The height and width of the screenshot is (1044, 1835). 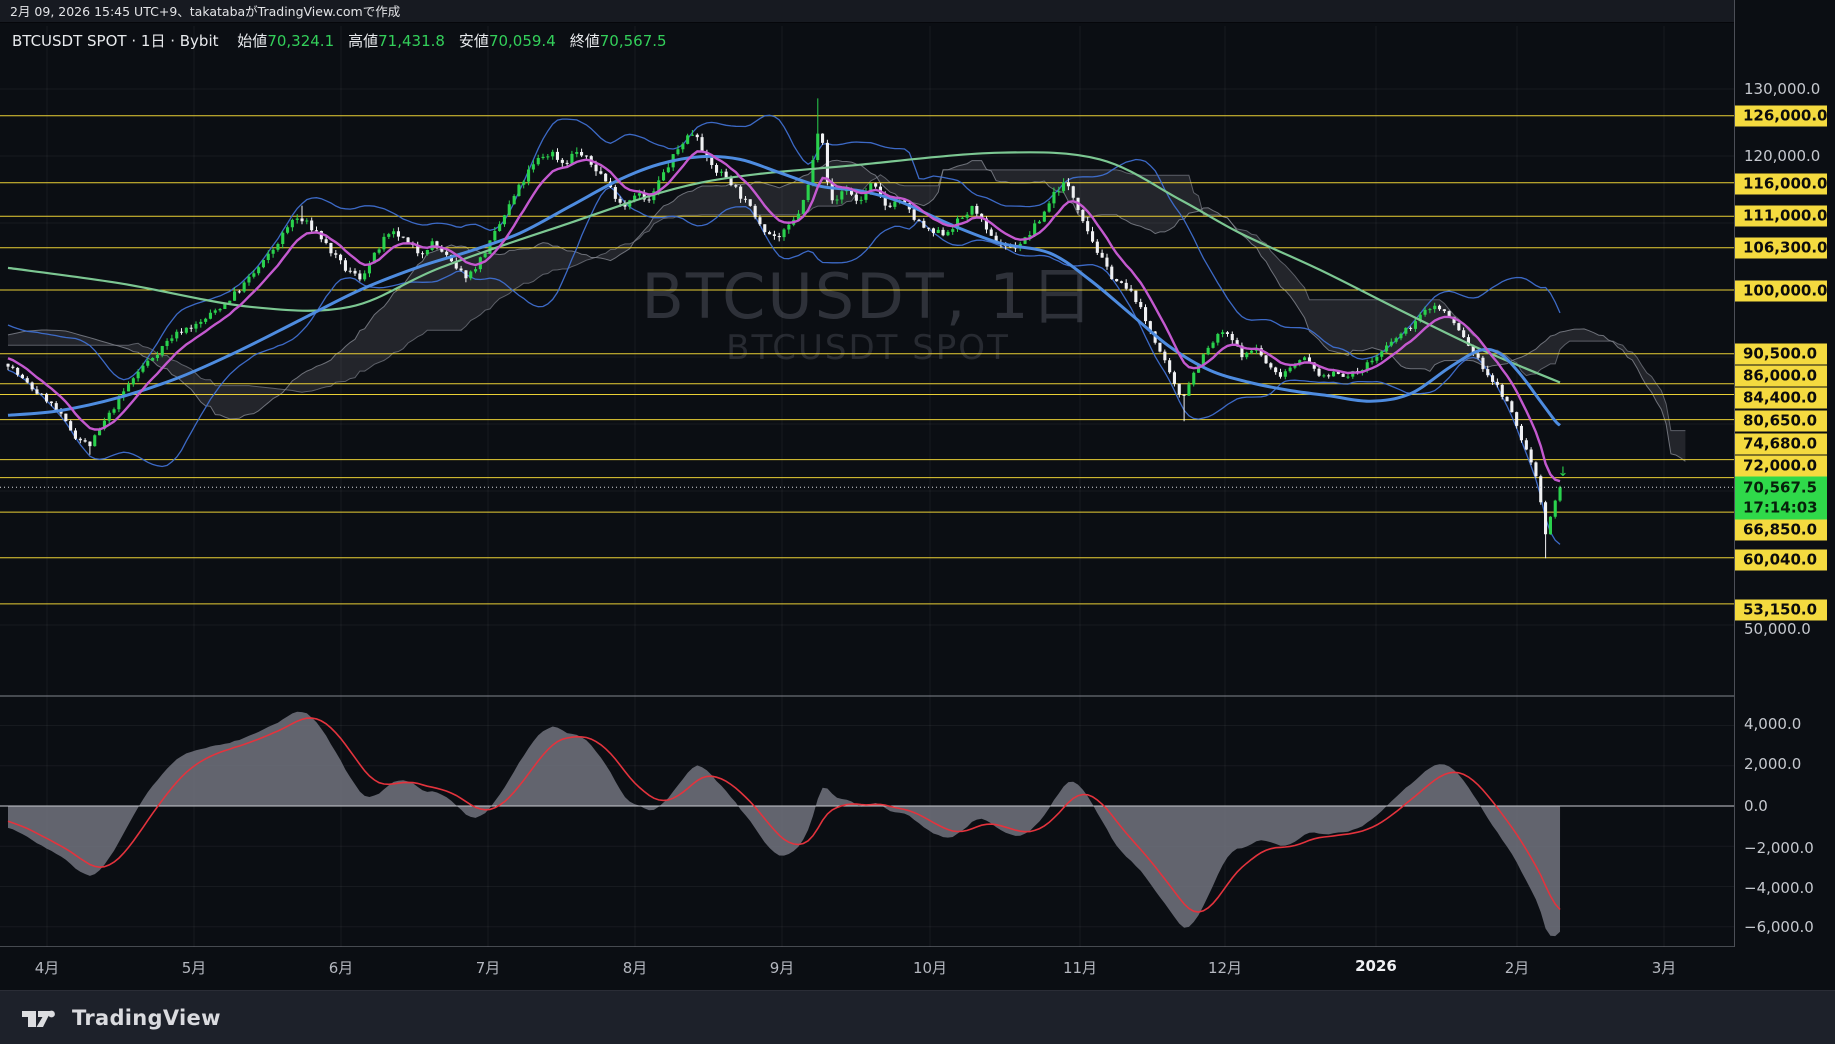 What do you see at coordinates (172, 41) in the screenshot?
I see `legend-sep2: ·` at bounding box center [172, 41].